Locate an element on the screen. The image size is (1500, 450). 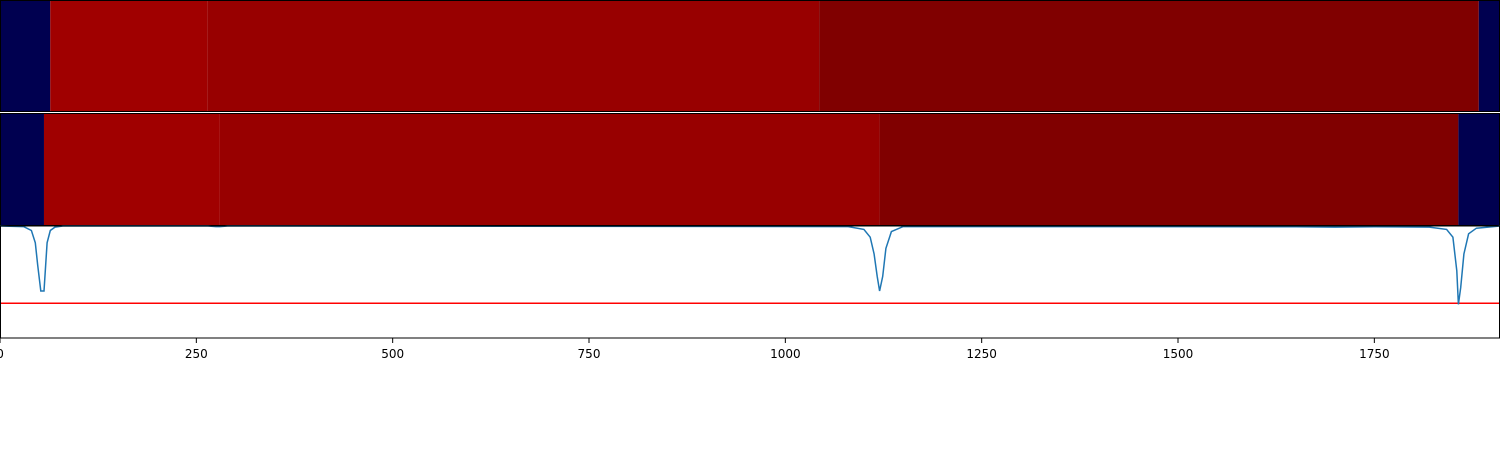
x-tick-label: 0 is located at coordinates (2, 354).